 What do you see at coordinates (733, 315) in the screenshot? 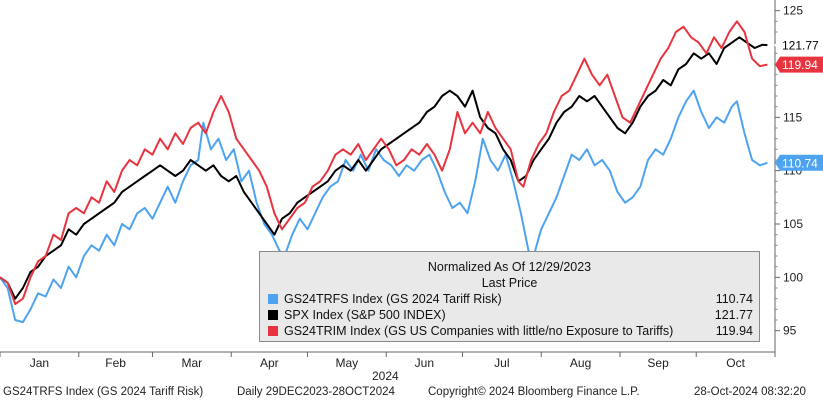
I see `legend-value: 121.77` at bounding box center [733, 315].